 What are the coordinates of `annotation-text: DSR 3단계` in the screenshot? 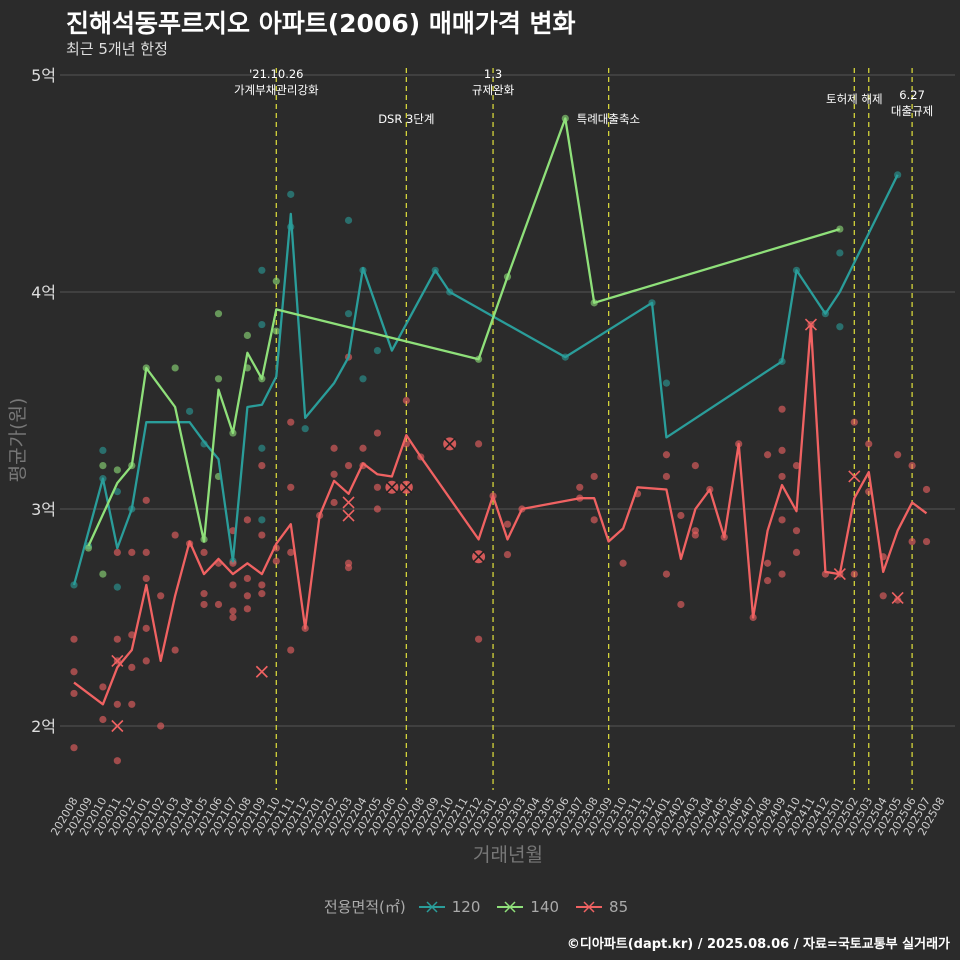 It's located at (406, 119).